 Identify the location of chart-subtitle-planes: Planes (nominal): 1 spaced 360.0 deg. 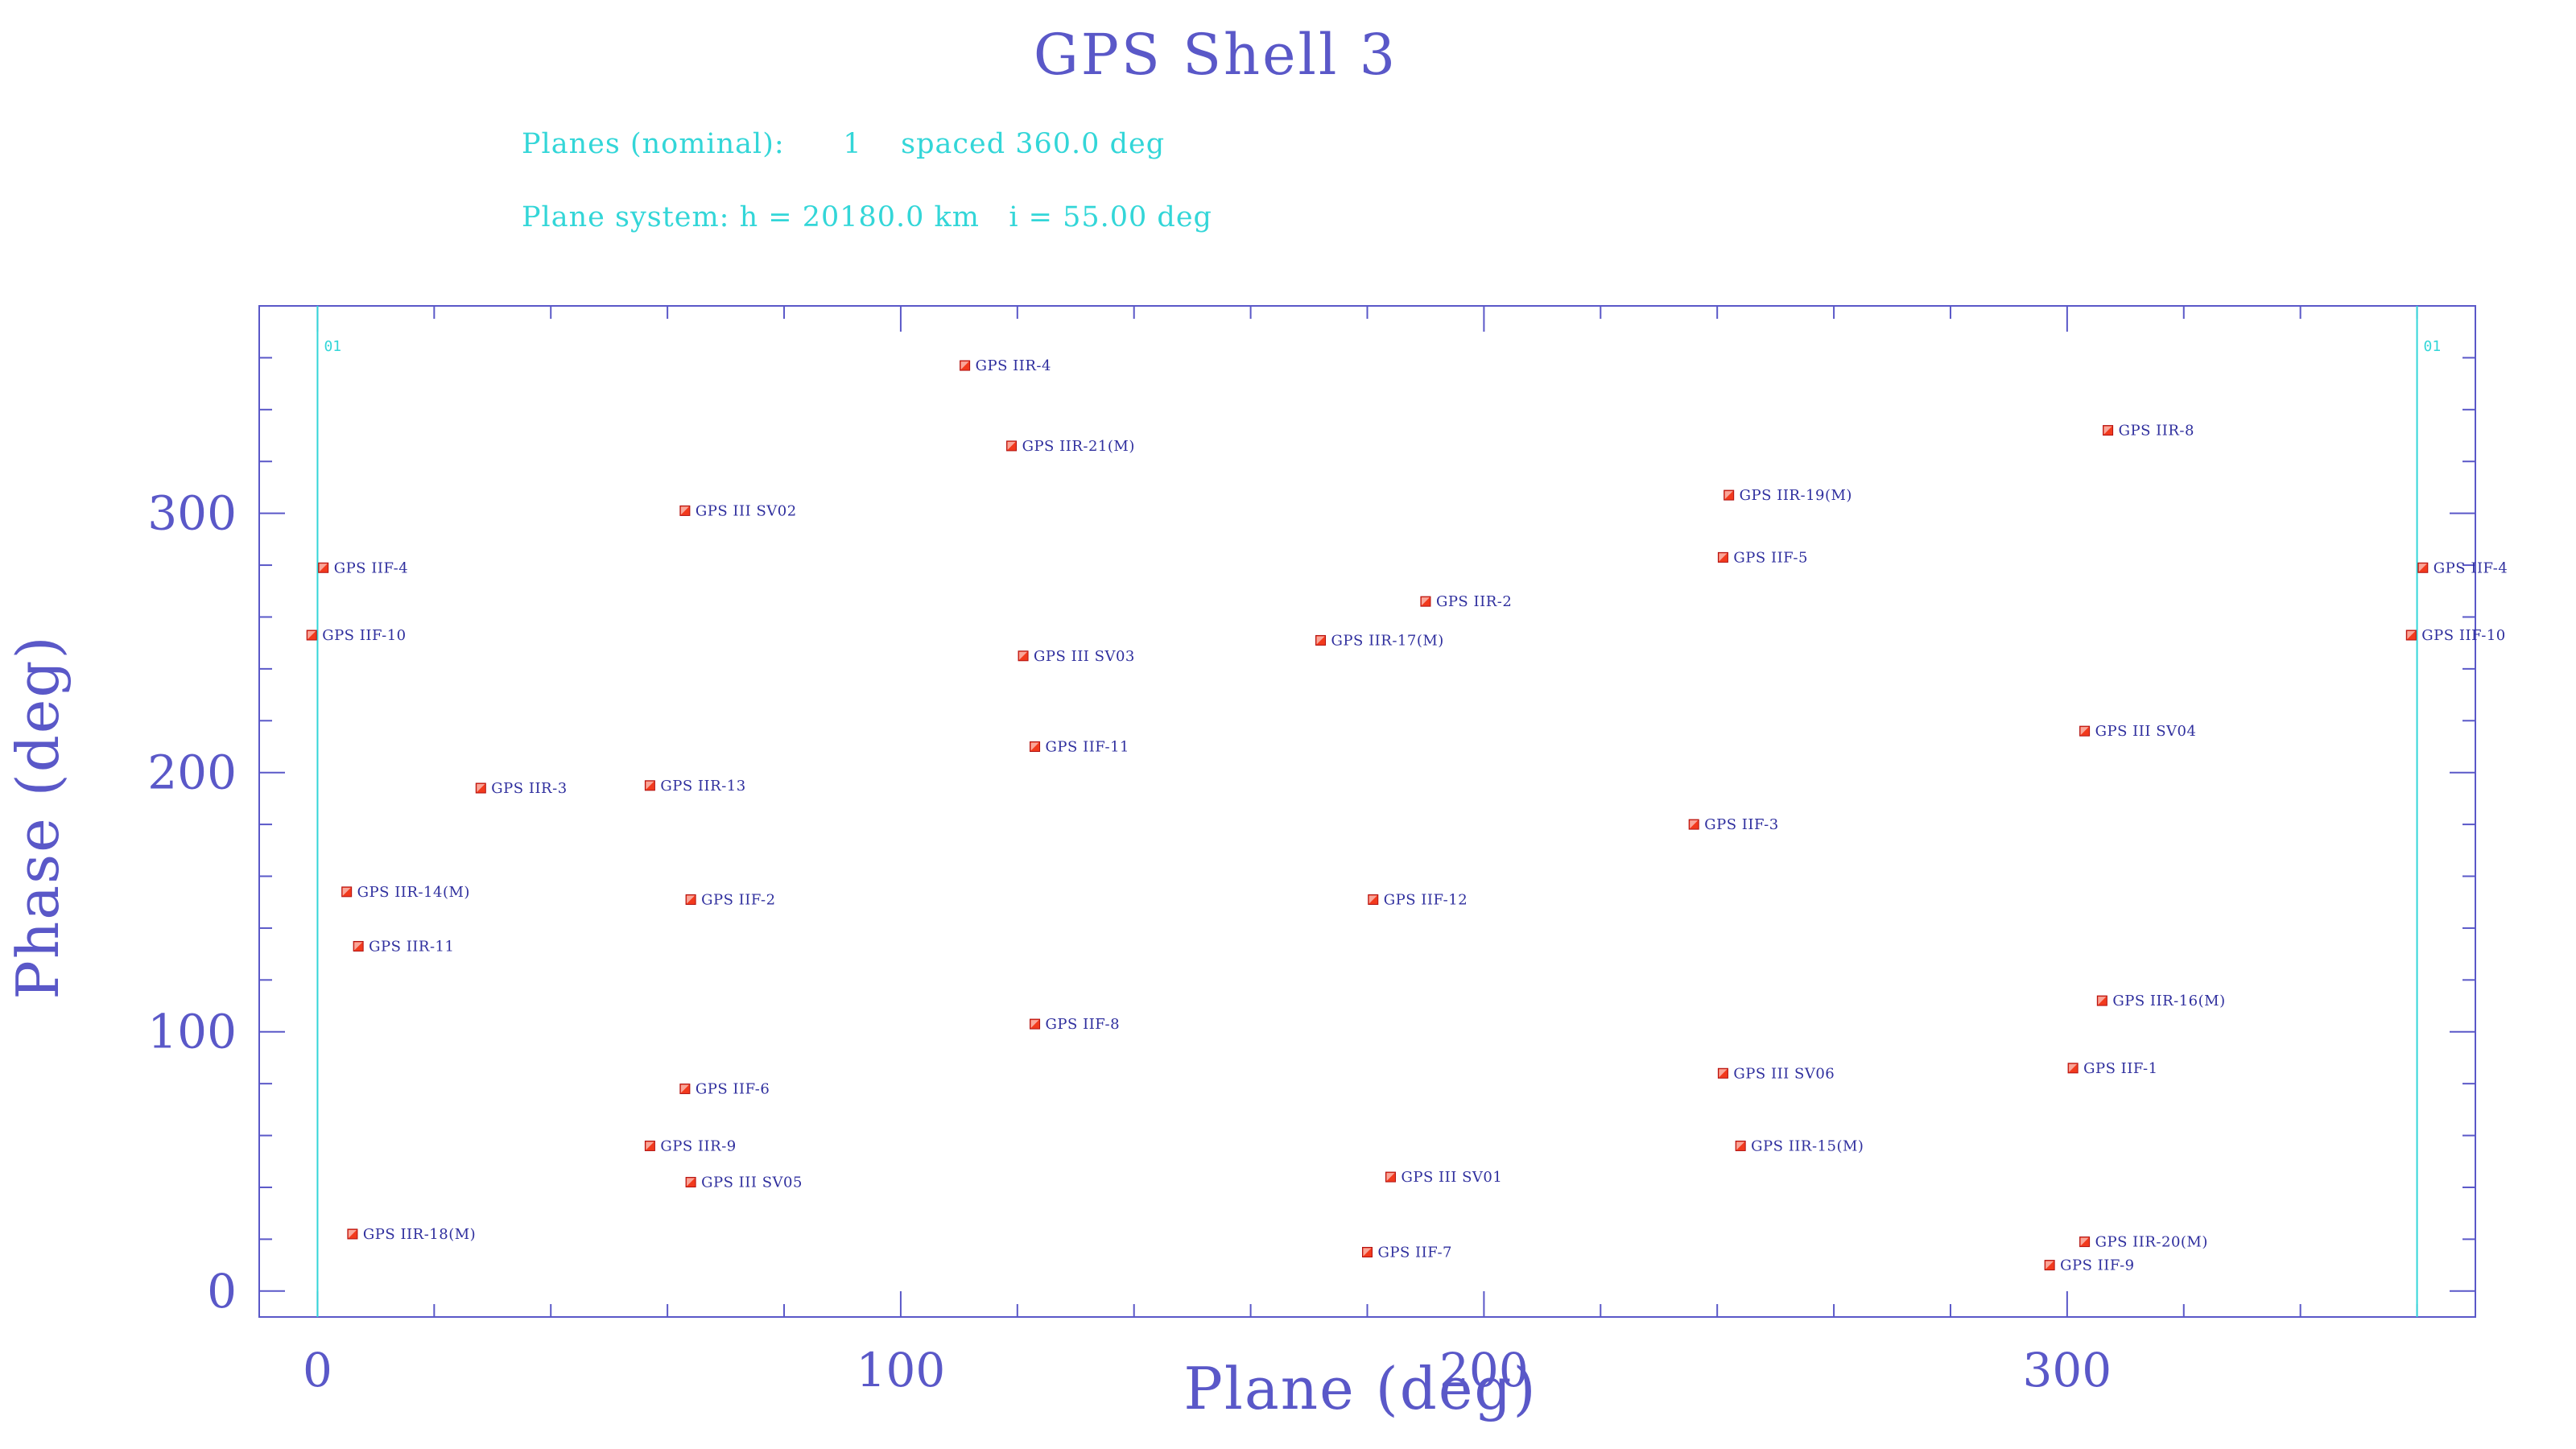
(844, 144).